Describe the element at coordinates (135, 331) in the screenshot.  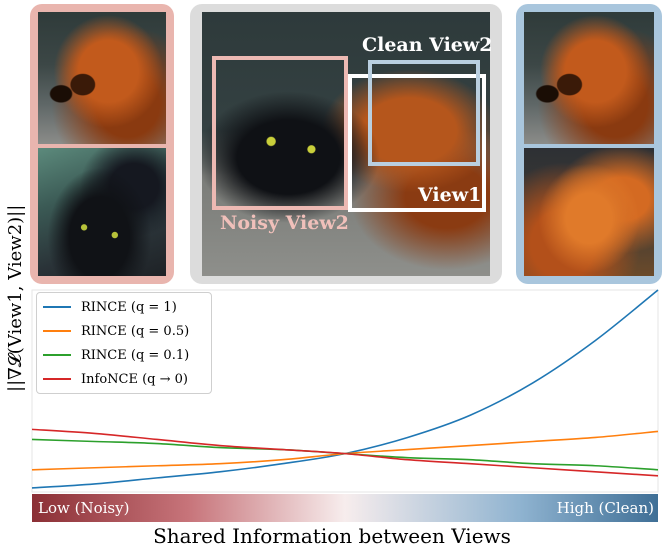
I see `legend-label: RINCE (q = 0.5)` at that location.